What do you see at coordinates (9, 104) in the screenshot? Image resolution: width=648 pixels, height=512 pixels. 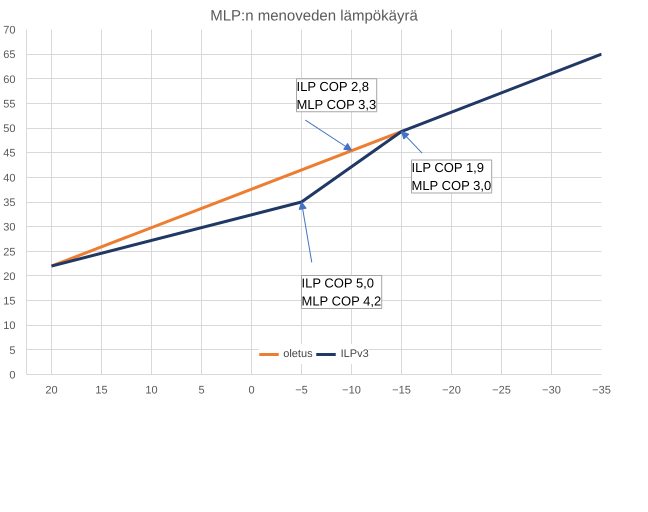 I see `y-tick-label: 55` at bounding box center [9, 104].